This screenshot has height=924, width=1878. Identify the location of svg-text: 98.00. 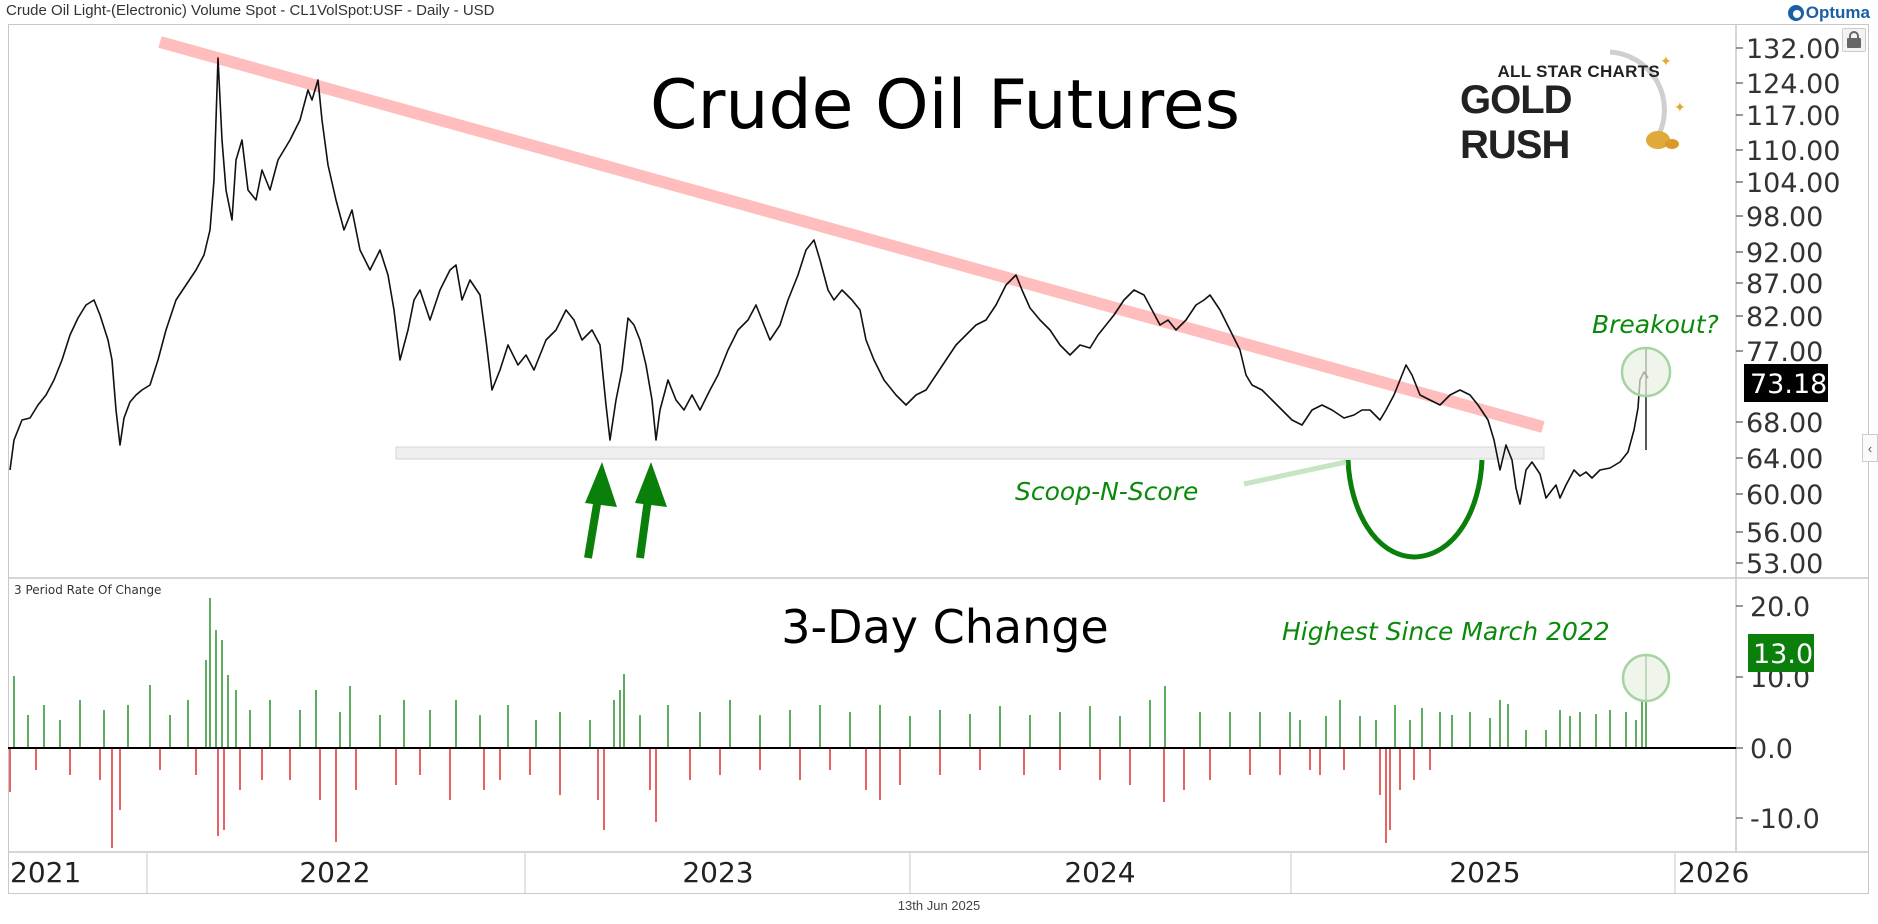
(1784, 217).